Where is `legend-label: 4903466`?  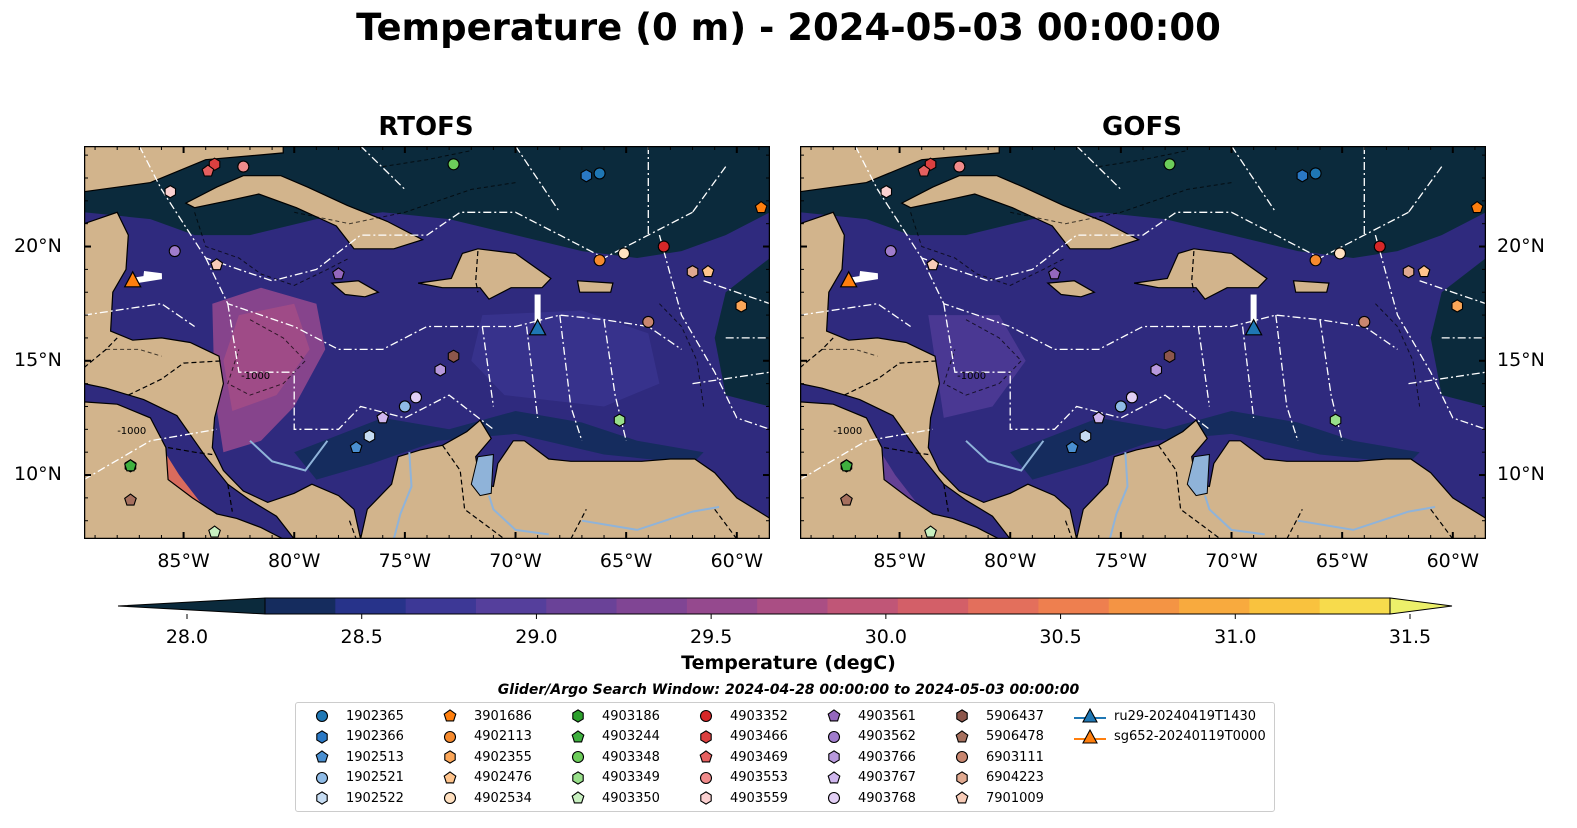 legend-label: 4903466 is located at coordinates (759, 736).